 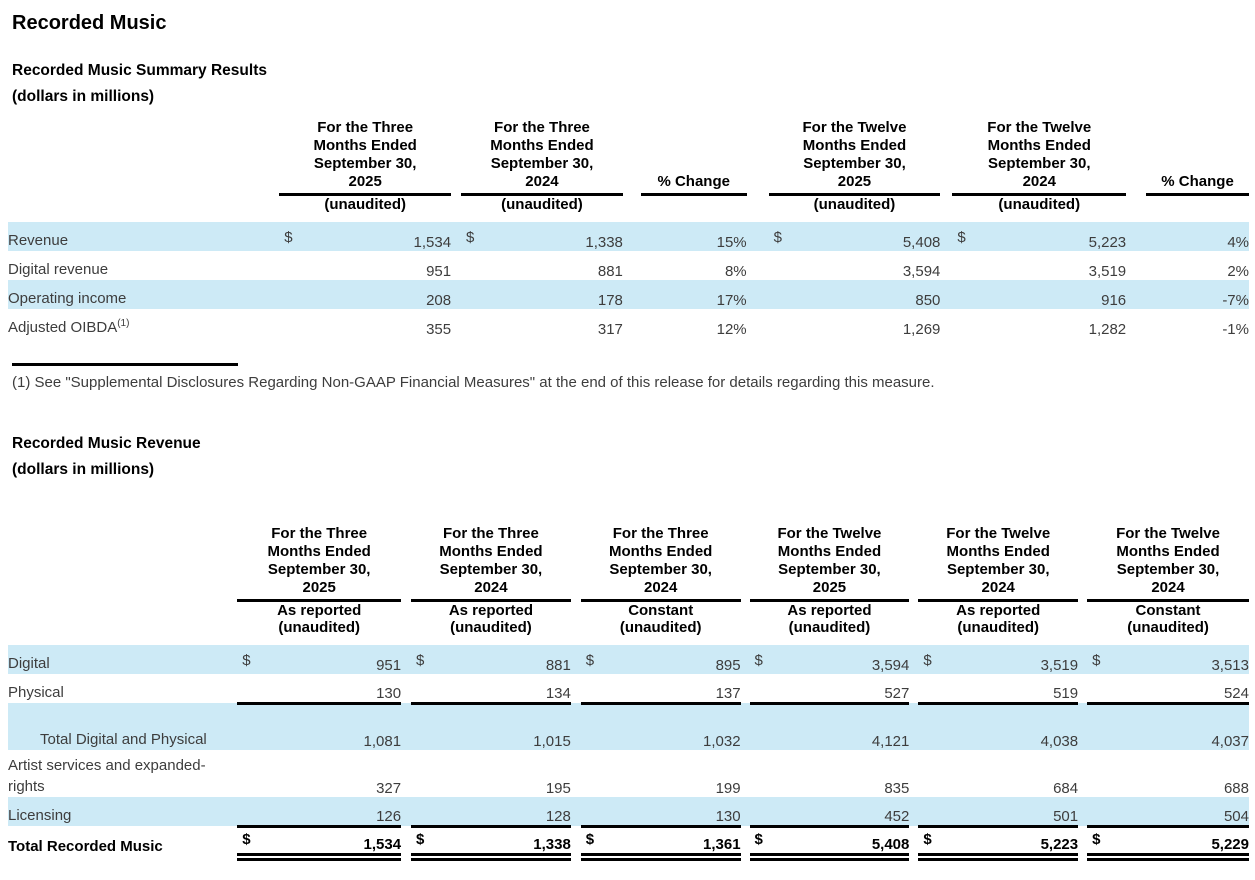 What do you see at coordinates (728, 693) in the screenshot?
I see `cell-value: 137` at bounding box center [728, 693].